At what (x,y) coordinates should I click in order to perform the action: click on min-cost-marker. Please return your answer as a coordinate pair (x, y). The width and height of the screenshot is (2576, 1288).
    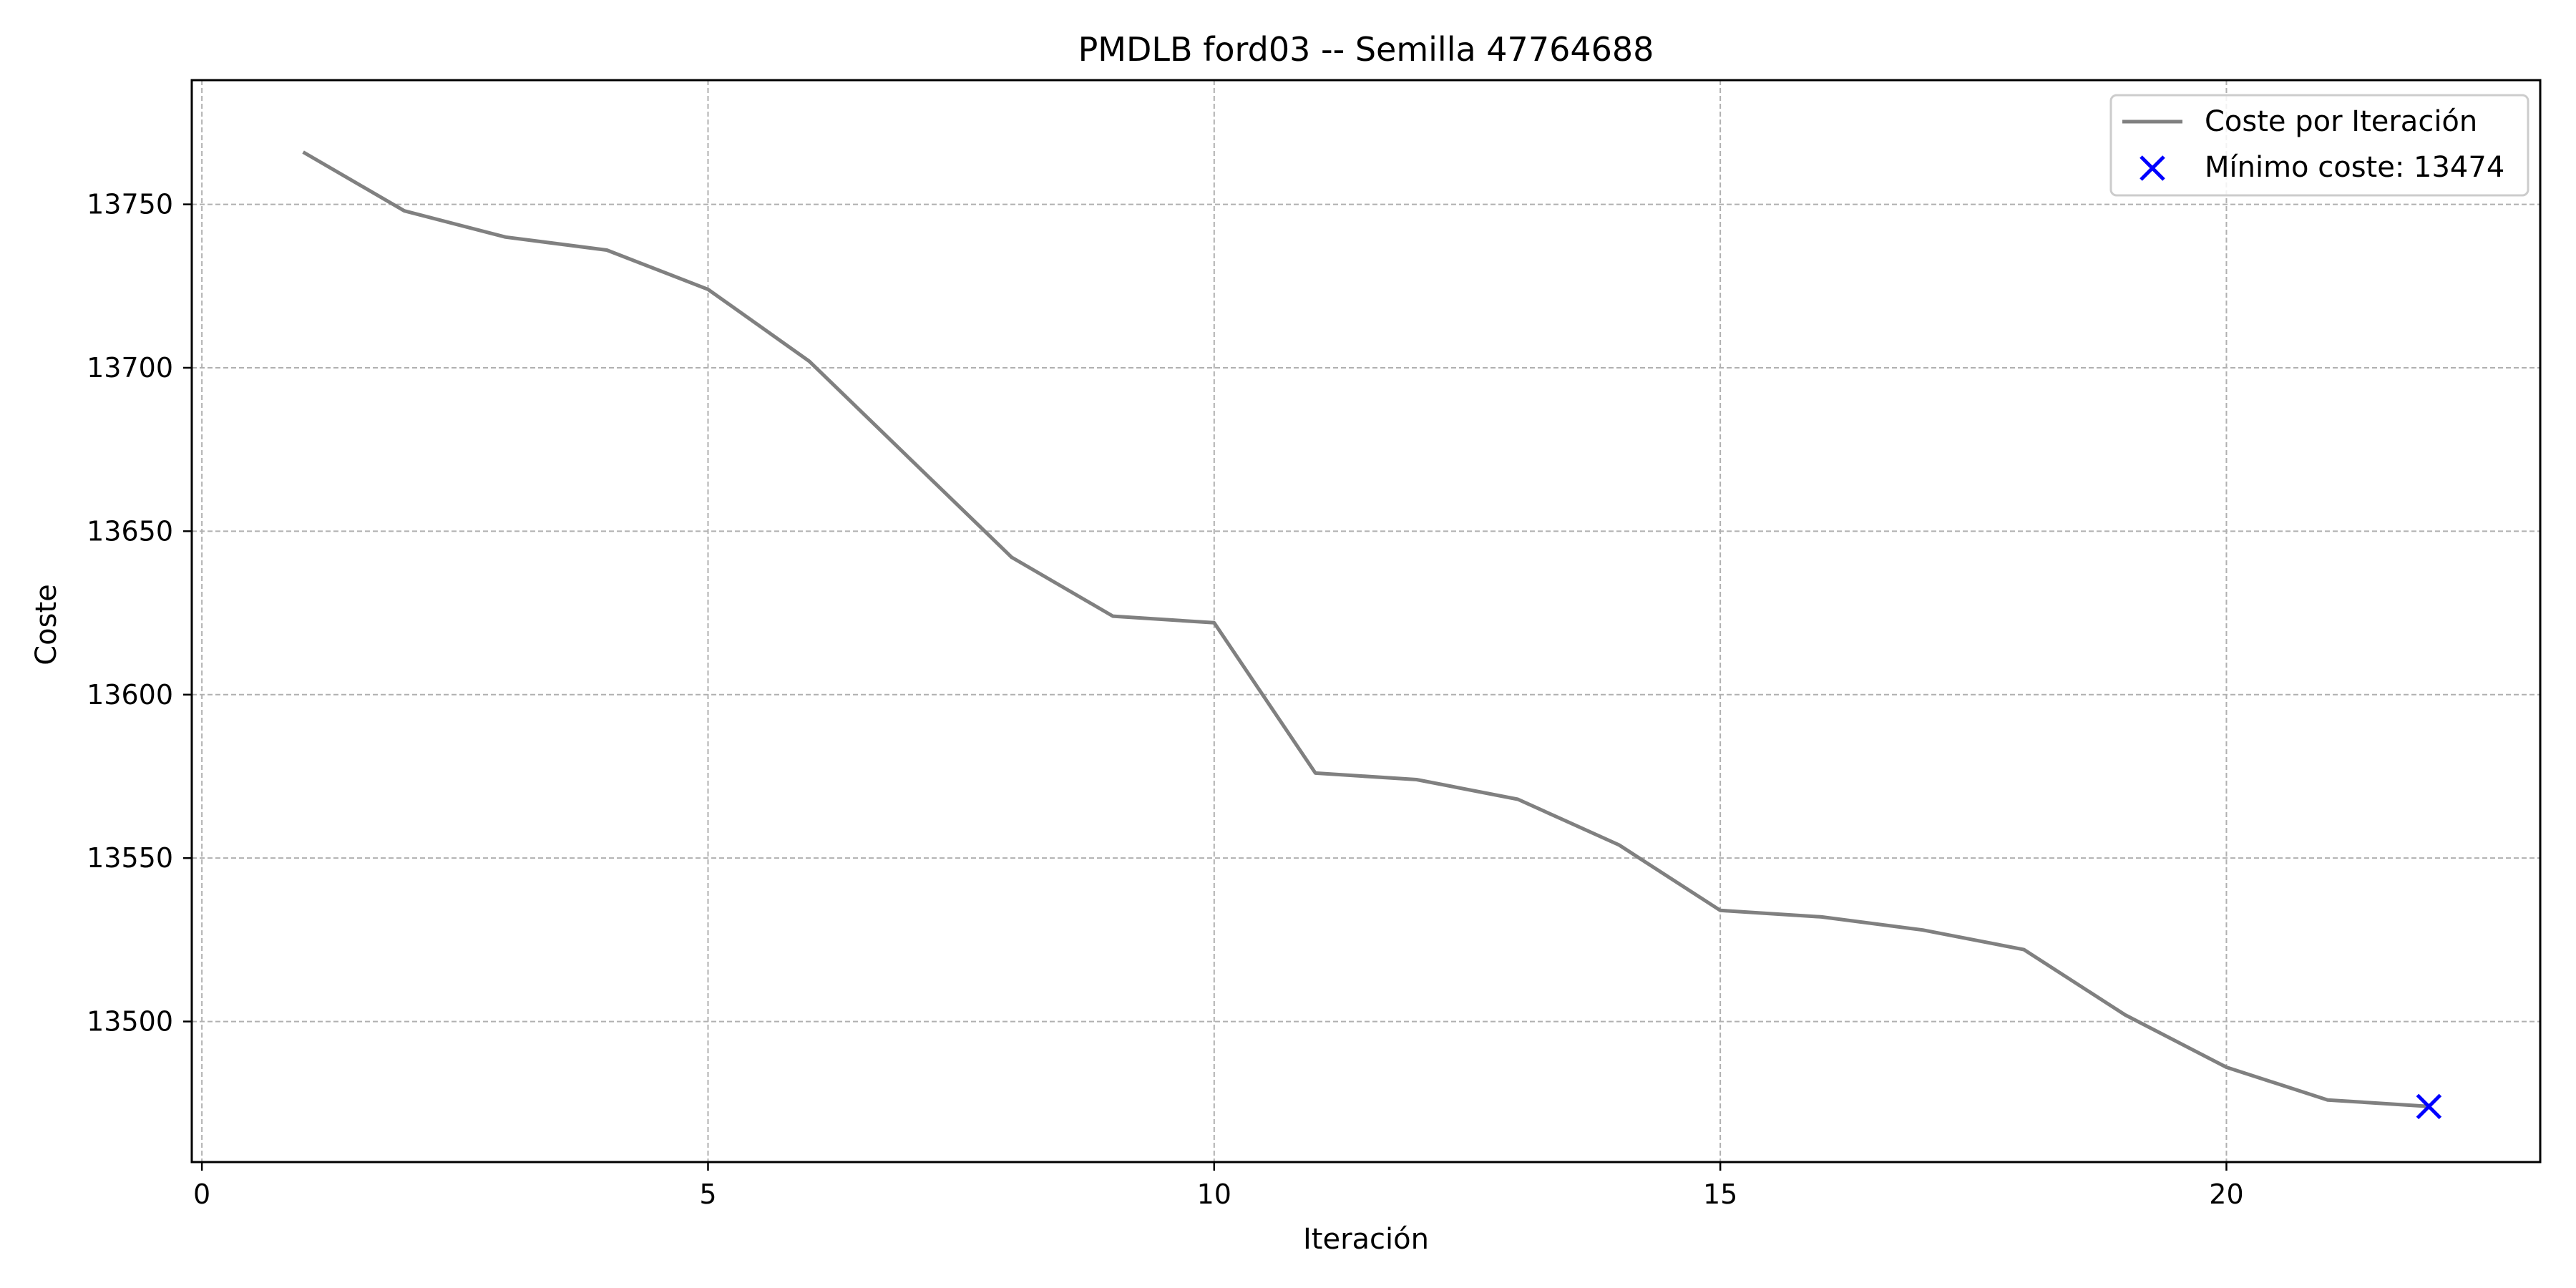
    Looking at the image, I should click on (2429, 1106).